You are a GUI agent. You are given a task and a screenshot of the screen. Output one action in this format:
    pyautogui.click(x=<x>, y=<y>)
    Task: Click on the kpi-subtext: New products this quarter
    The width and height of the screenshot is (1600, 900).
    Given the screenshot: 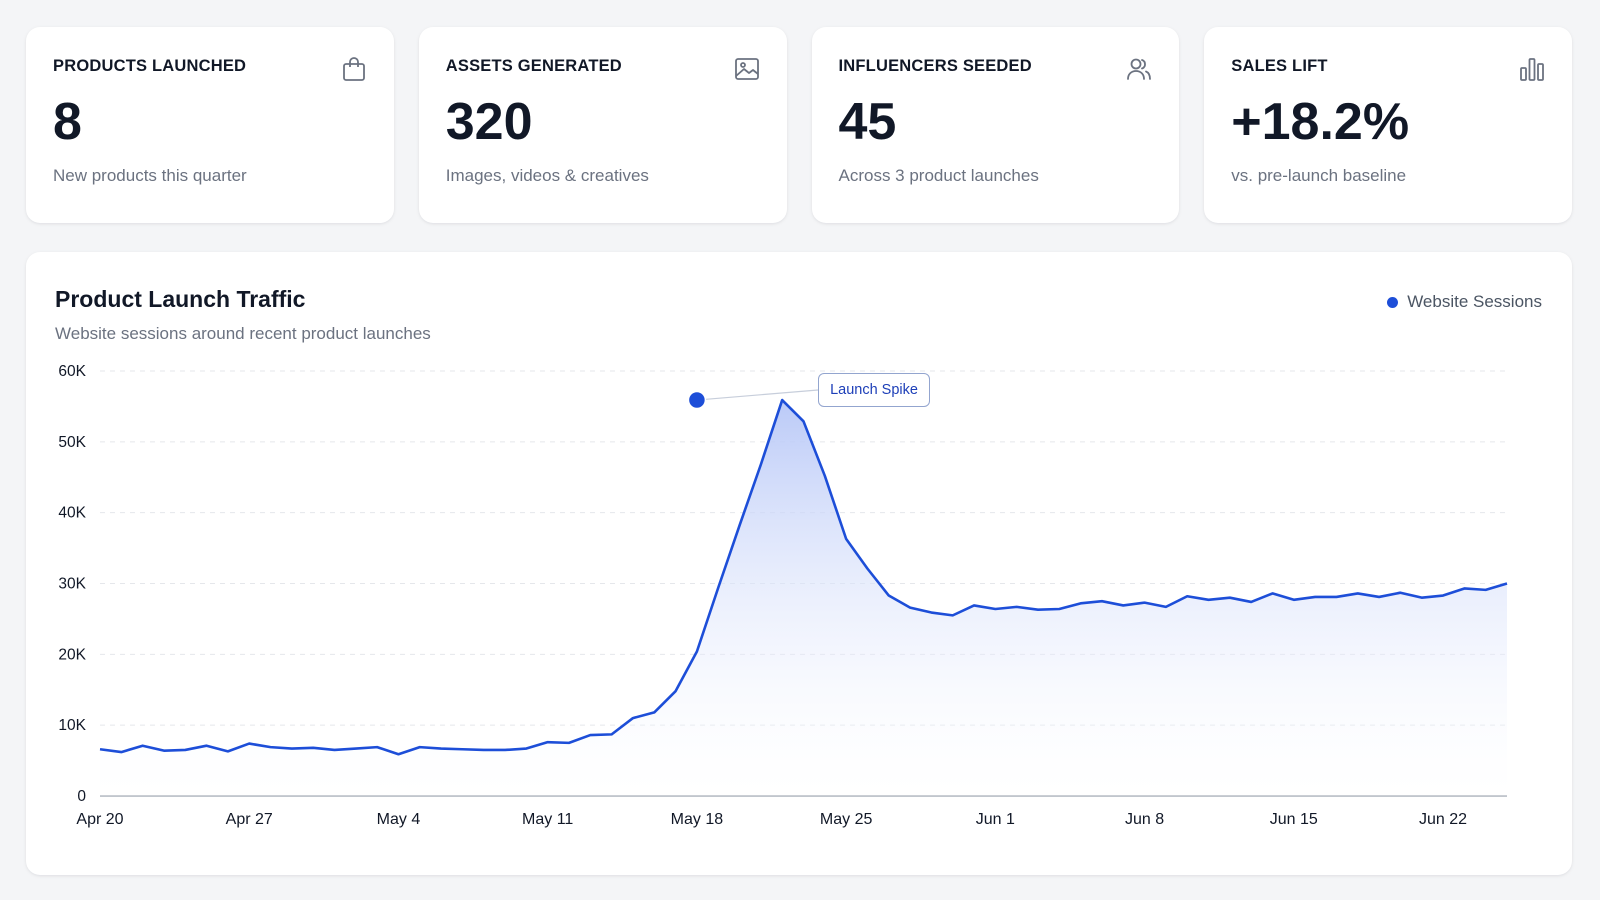 What is the action you would take?
    pyautogui.click(x=150, y=175)
    